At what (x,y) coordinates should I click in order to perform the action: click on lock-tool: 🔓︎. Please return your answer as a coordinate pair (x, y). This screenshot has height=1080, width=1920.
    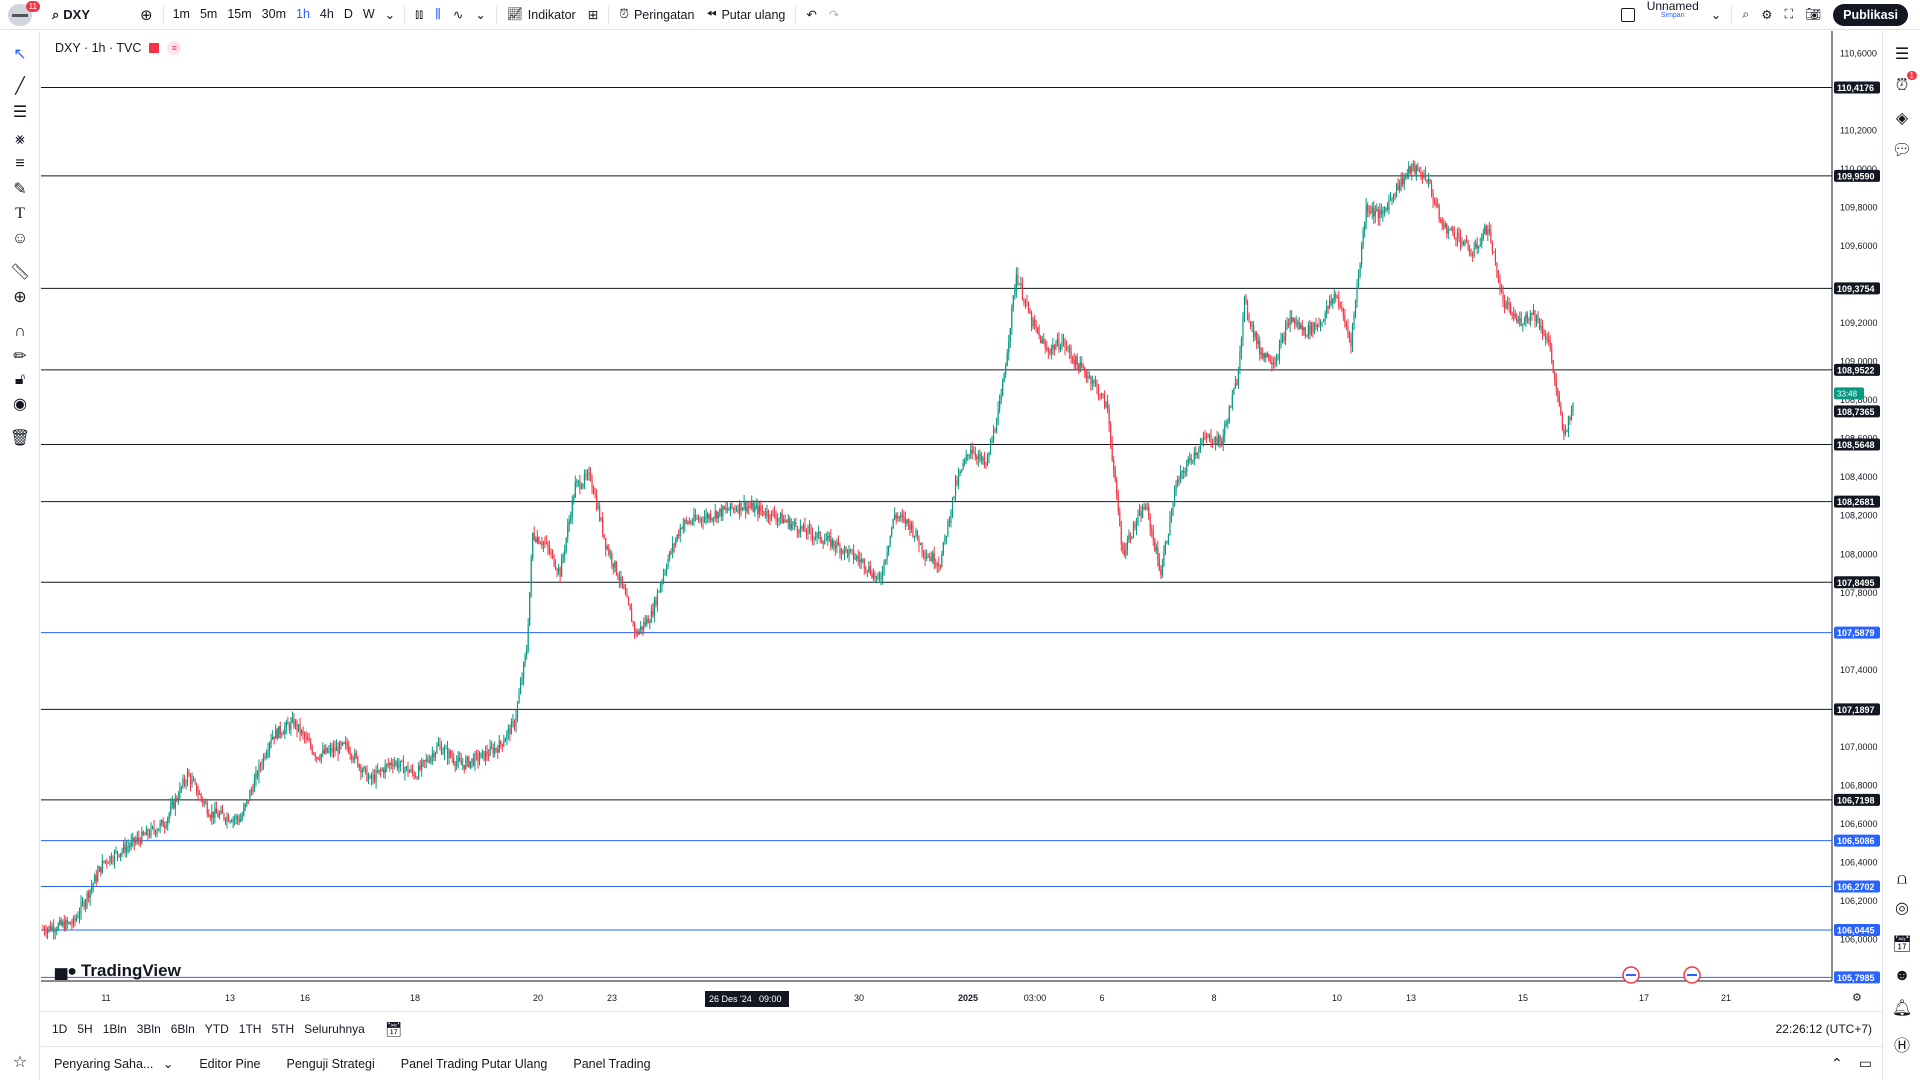
    Looking at the image, I should click on (20, 380).